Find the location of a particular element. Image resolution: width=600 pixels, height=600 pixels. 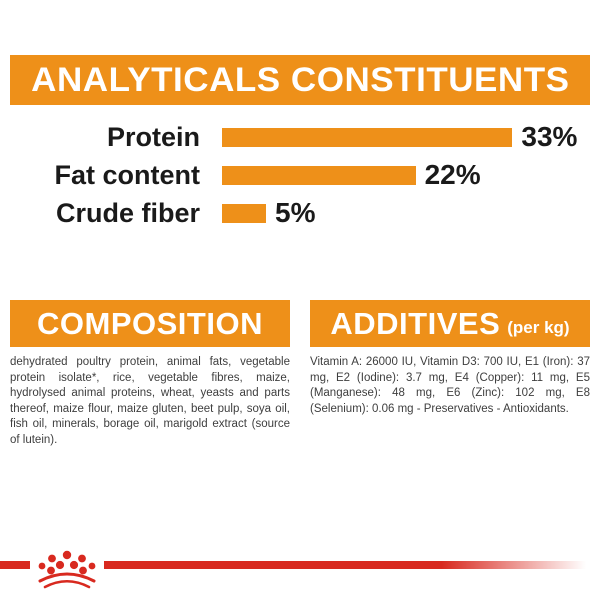

analytical-constituents-banner: ANALYTICALS CONSTITUENTS is located at coordinates (300, 80).